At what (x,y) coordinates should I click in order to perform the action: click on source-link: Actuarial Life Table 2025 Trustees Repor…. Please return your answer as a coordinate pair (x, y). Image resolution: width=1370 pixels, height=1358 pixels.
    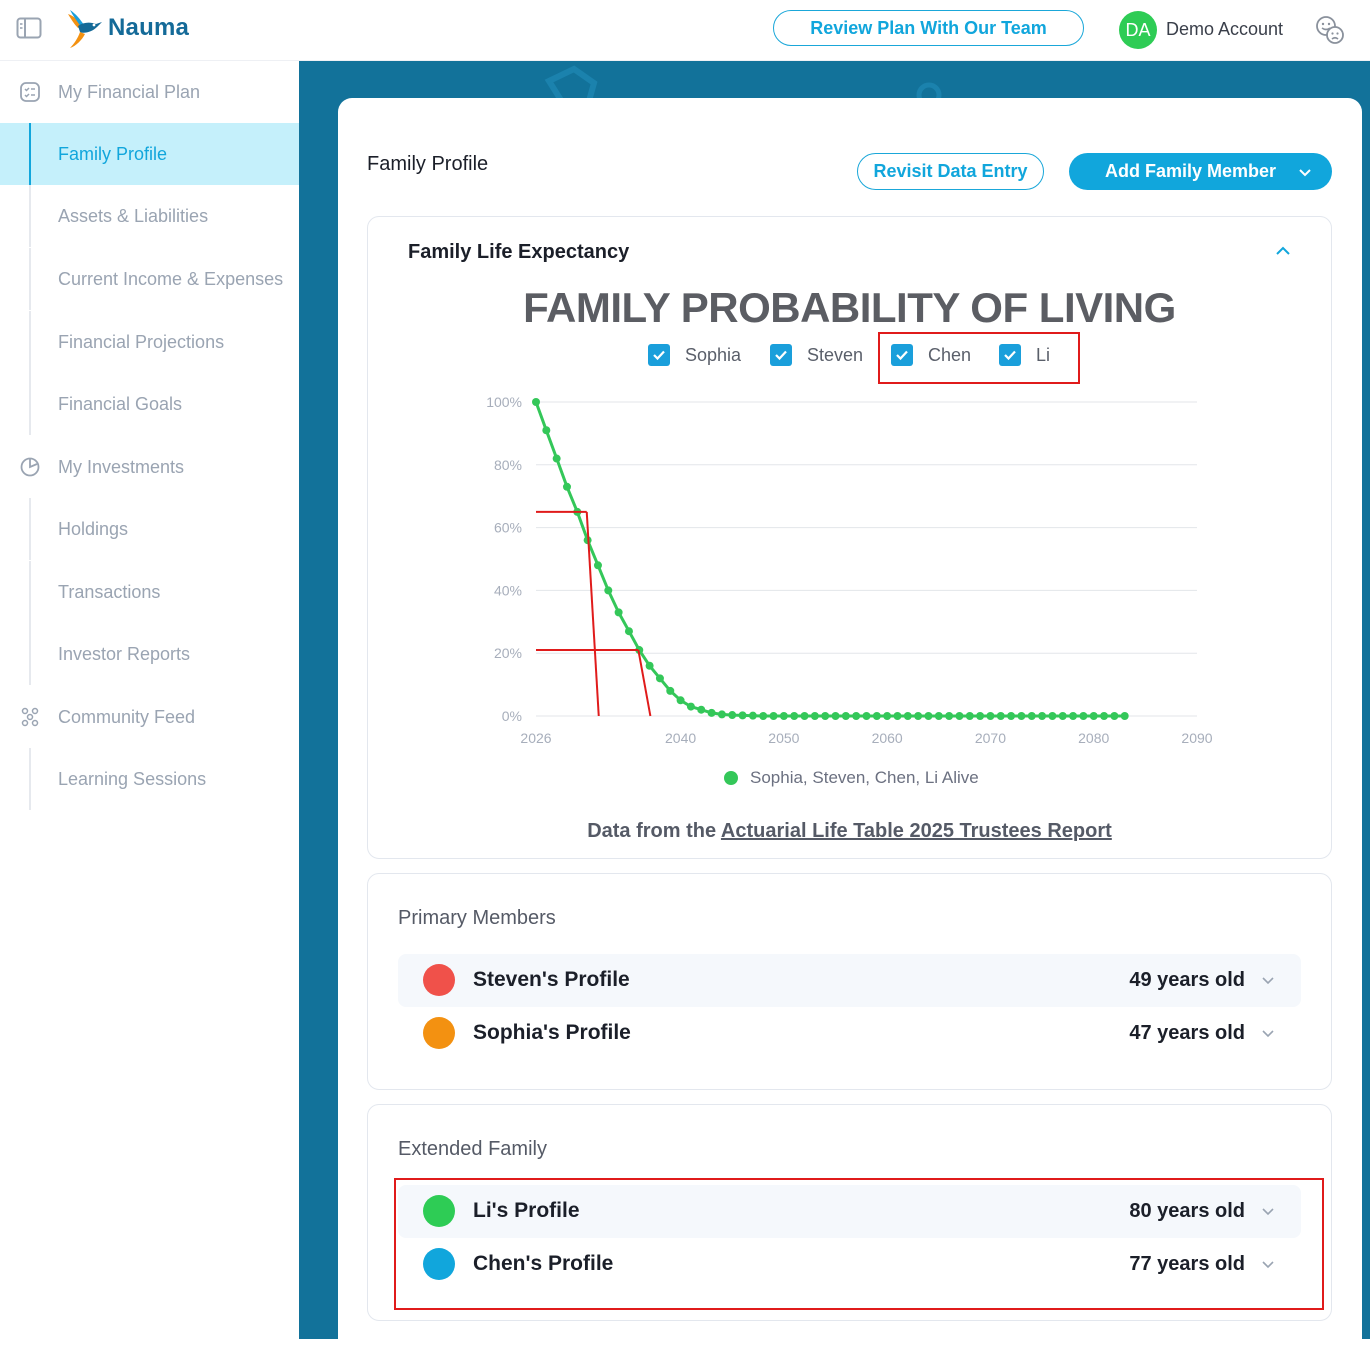
    Looking at the image, I should click on (916, 831).